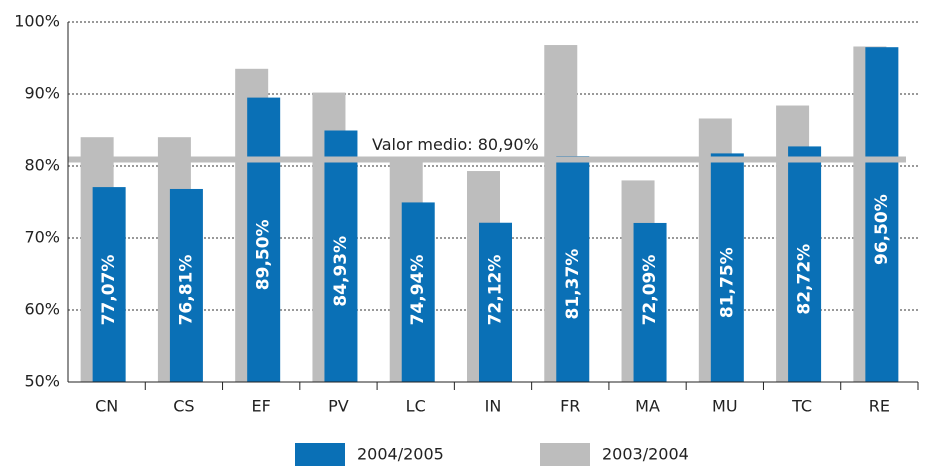 This screenshot has height=466, width=925. I want to click on y-tick-label: 60%, so click(42, 309).